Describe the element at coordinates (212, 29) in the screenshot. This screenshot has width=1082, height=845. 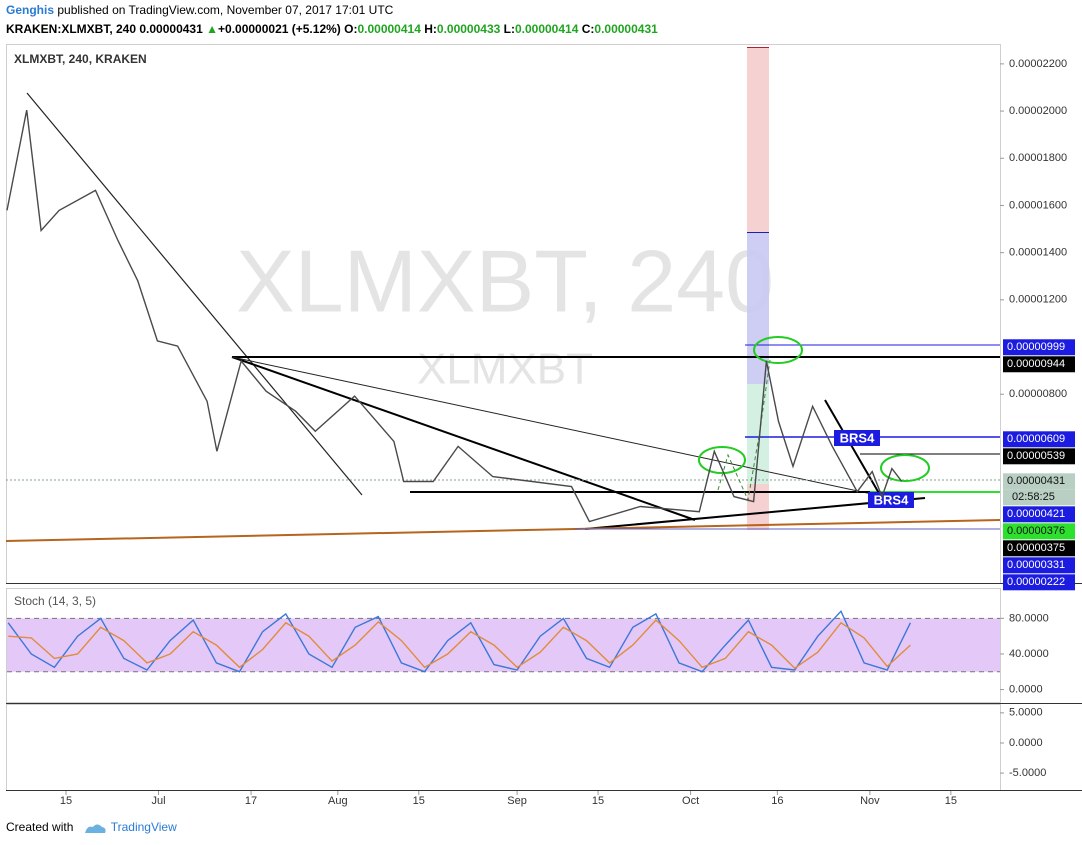
I see `arrow: ▲` at that location.